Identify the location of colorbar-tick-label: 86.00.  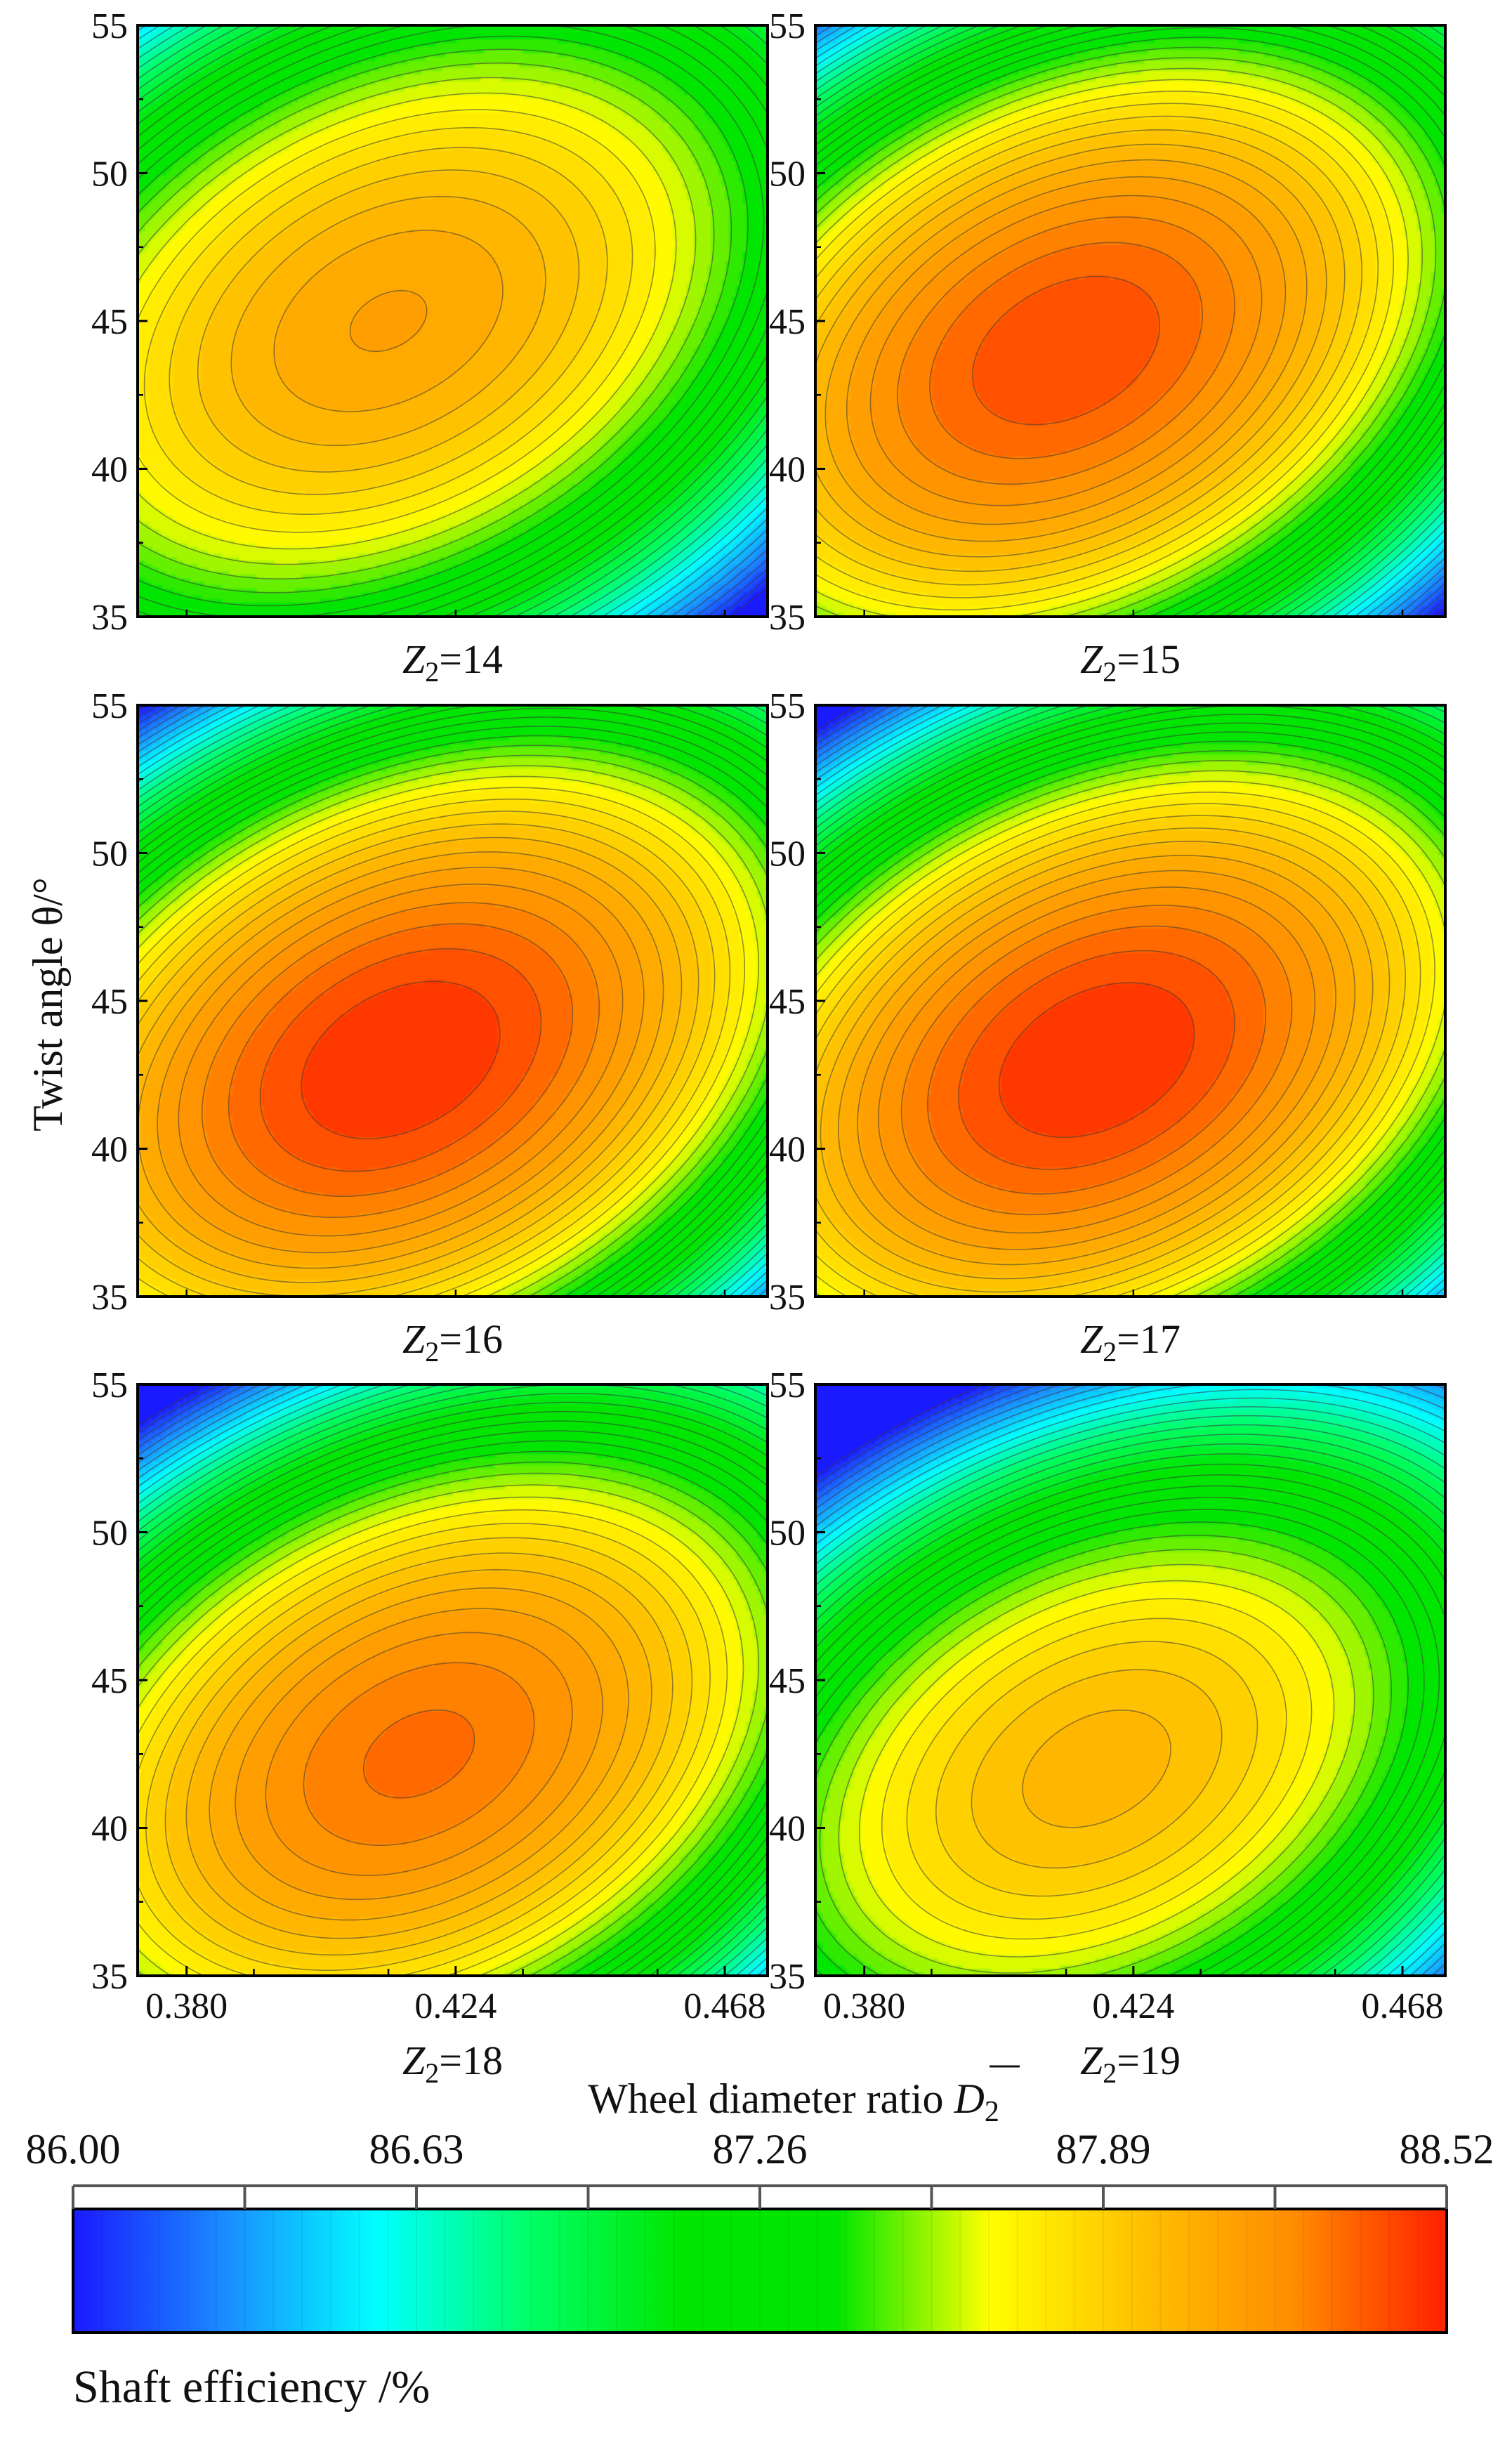
(73, 2149).